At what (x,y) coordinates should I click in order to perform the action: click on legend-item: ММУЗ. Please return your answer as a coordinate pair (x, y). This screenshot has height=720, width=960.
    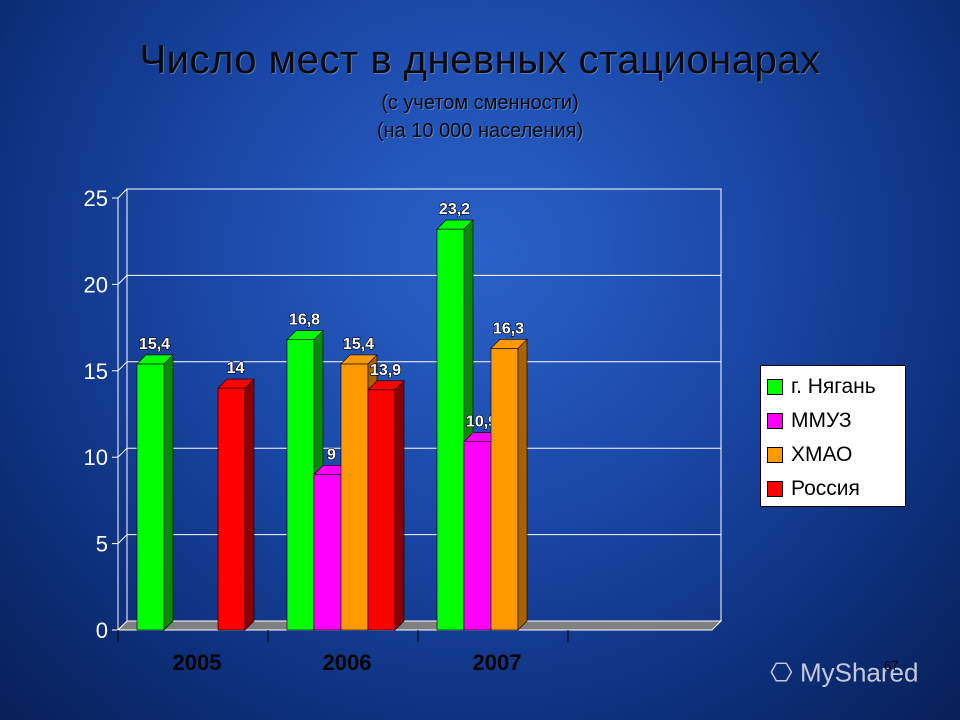
    Looking at the image, I should click on (836, 421).